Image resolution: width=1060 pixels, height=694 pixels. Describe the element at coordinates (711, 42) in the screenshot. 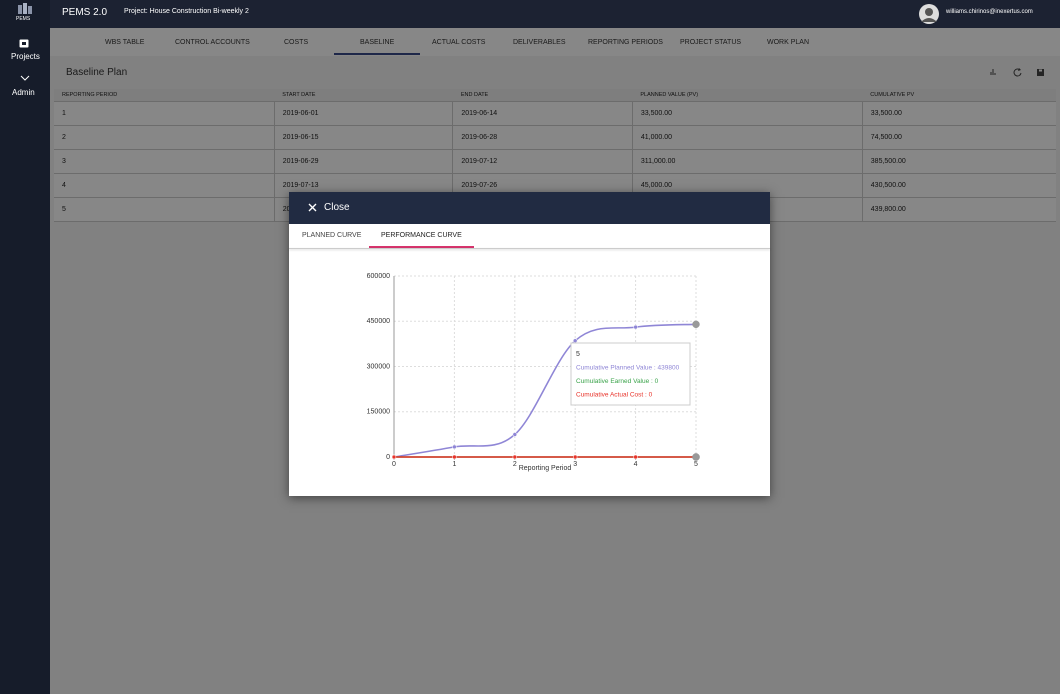

I see `tab: PROJECT STATUS` at that location.